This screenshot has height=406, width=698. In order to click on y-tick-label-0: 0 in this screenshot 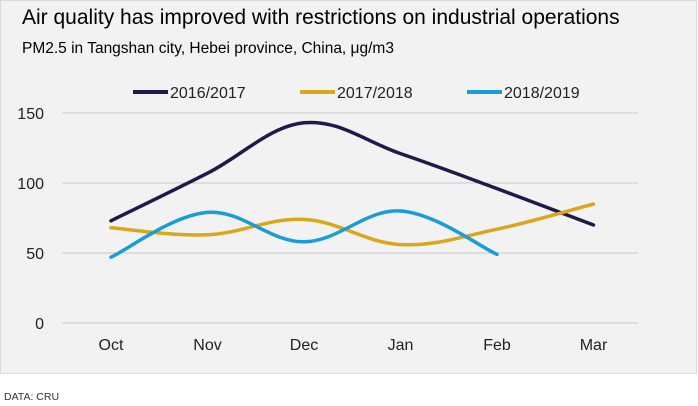, I will do `click(39, 324)`.